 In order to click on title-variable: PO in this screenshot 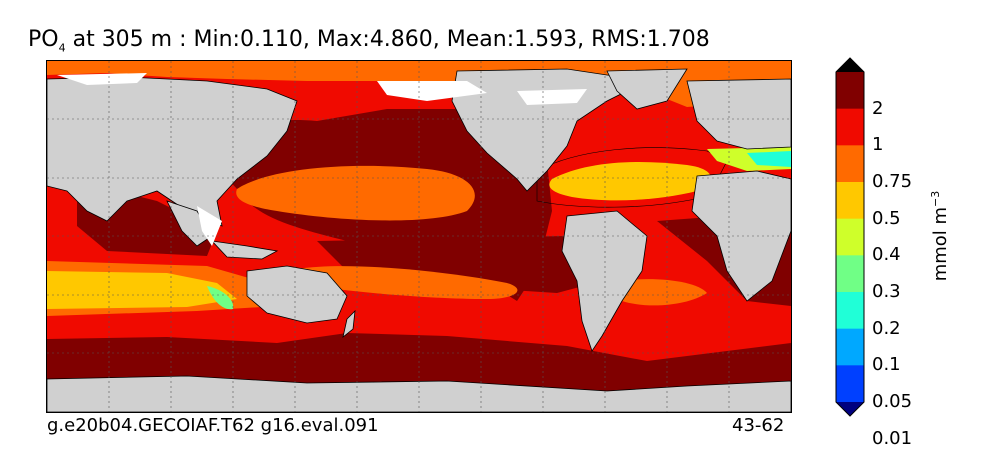, I will do `click(43, 39)`.